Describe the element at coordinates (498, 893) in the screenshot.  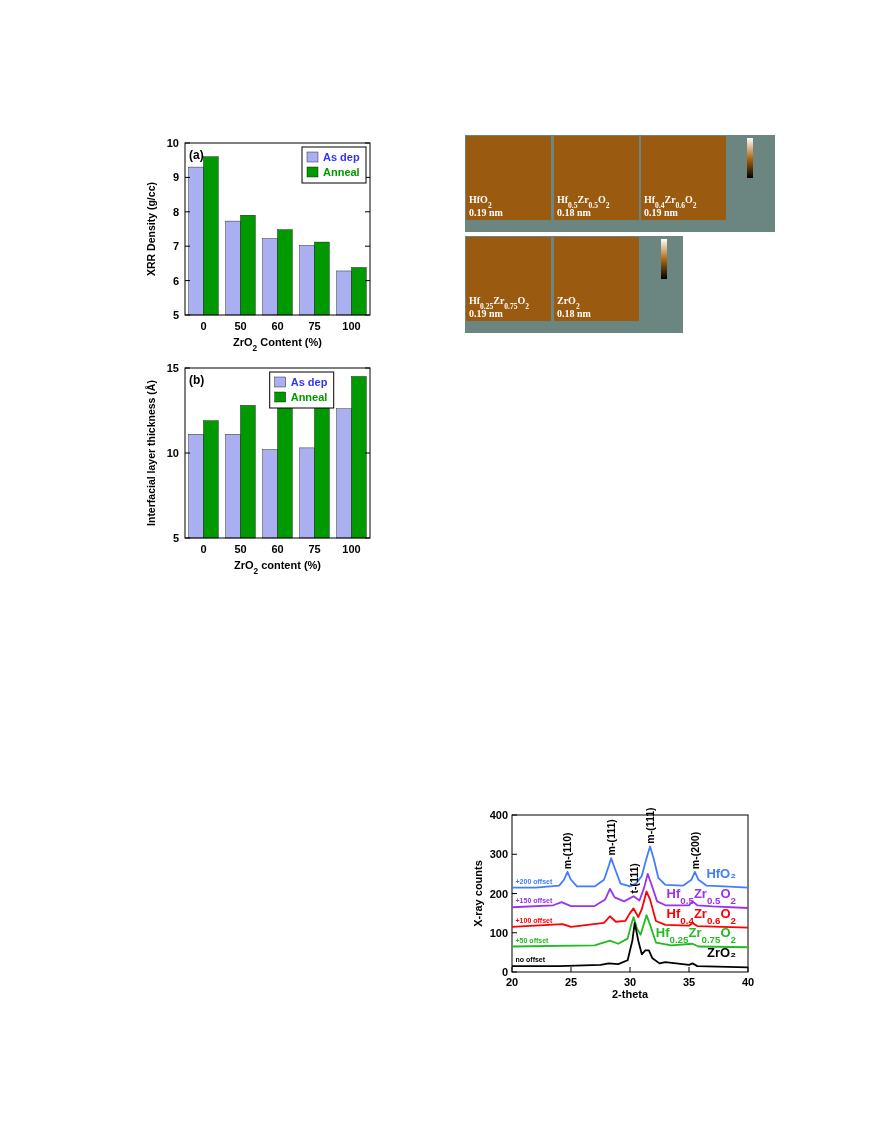
I see `y-tick-label: 200` at that location.